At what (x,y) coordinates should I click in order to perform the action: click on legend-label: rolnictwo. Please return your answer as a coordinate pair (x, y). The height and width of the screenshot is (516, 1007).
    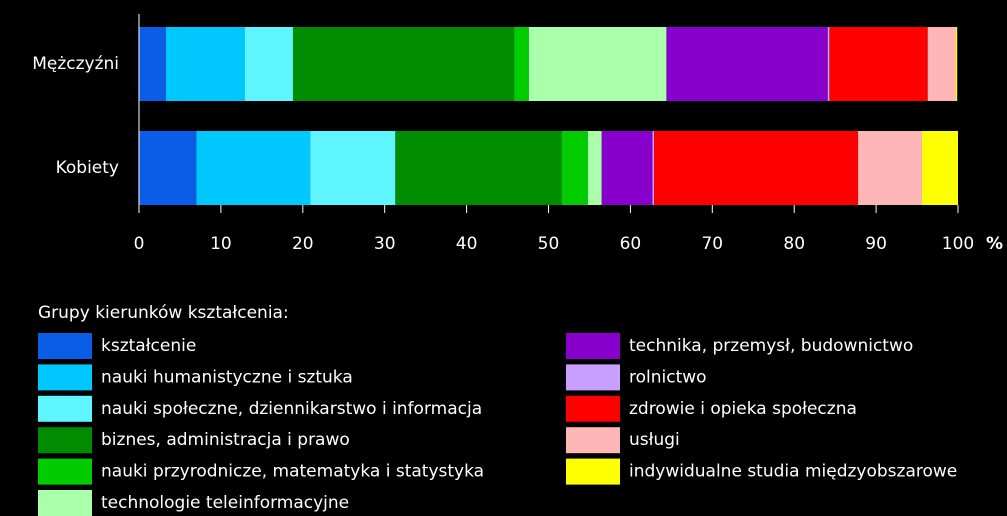
    Looking at the image, I should click on (668, 377).